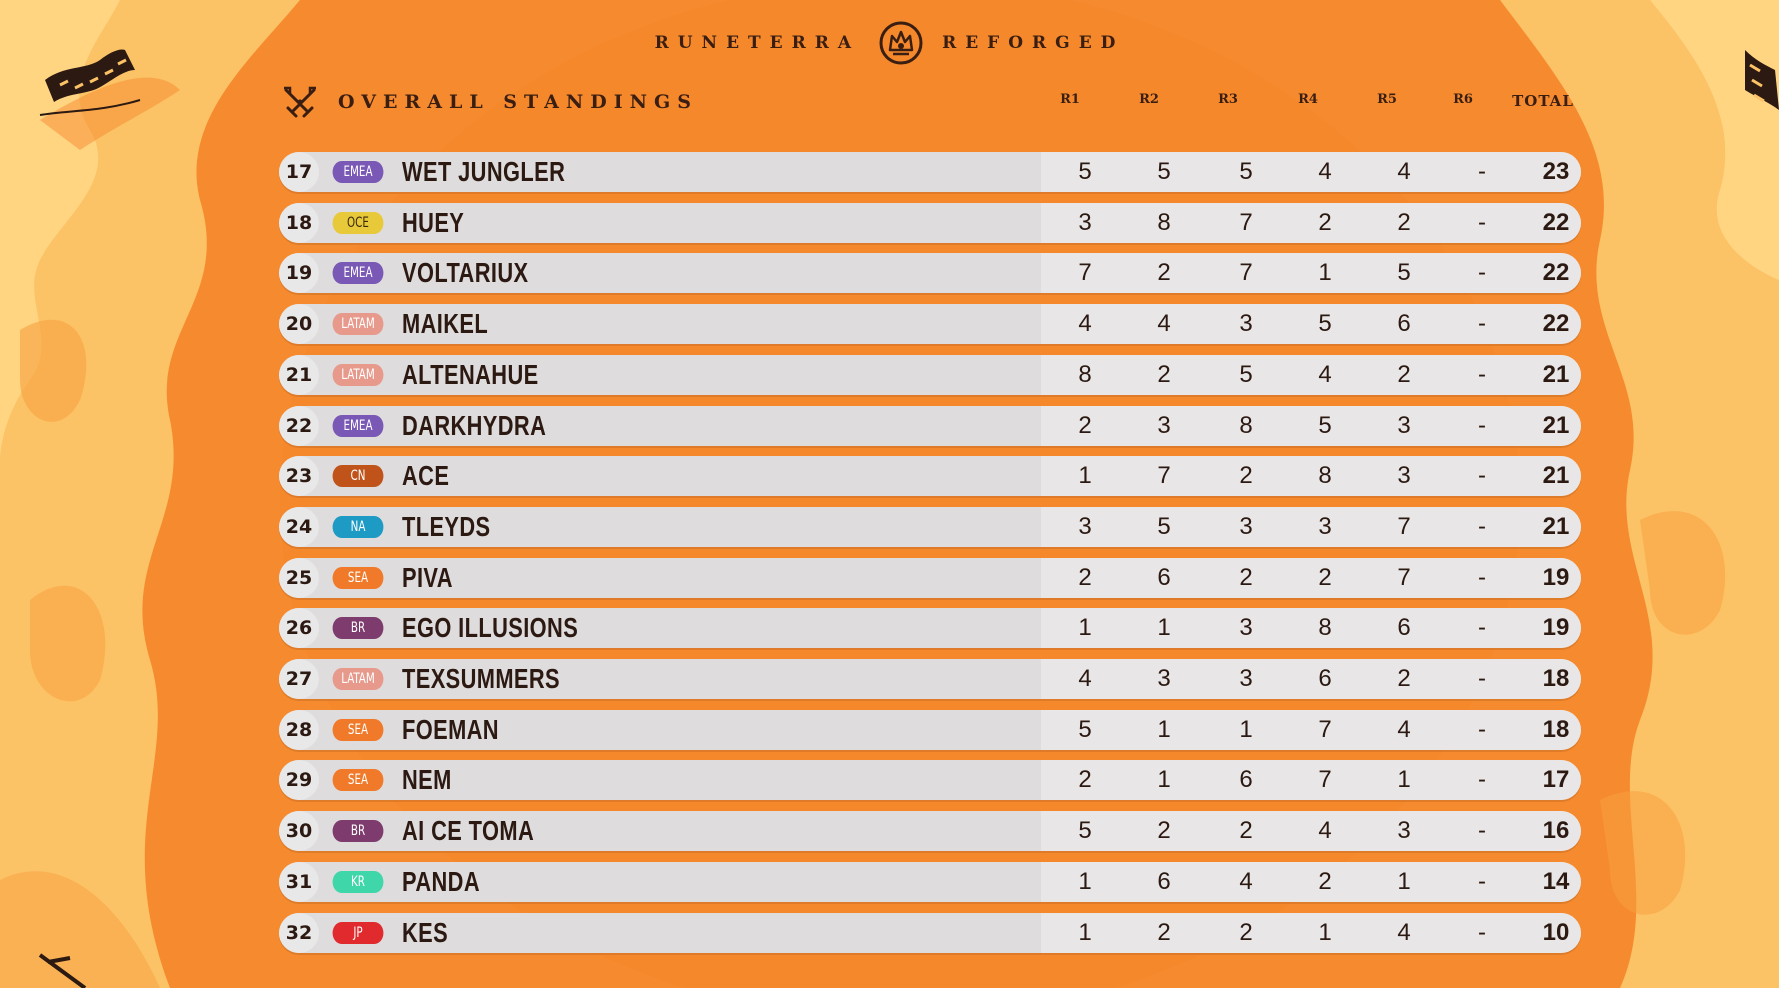 Image resolution: width=1779 pixels, height=988 pixels. What do you see at coordinates (490, 102) in the screenshot?
I see `section-title: OVERALL STANDINGS` at bounding box center [490, 102].